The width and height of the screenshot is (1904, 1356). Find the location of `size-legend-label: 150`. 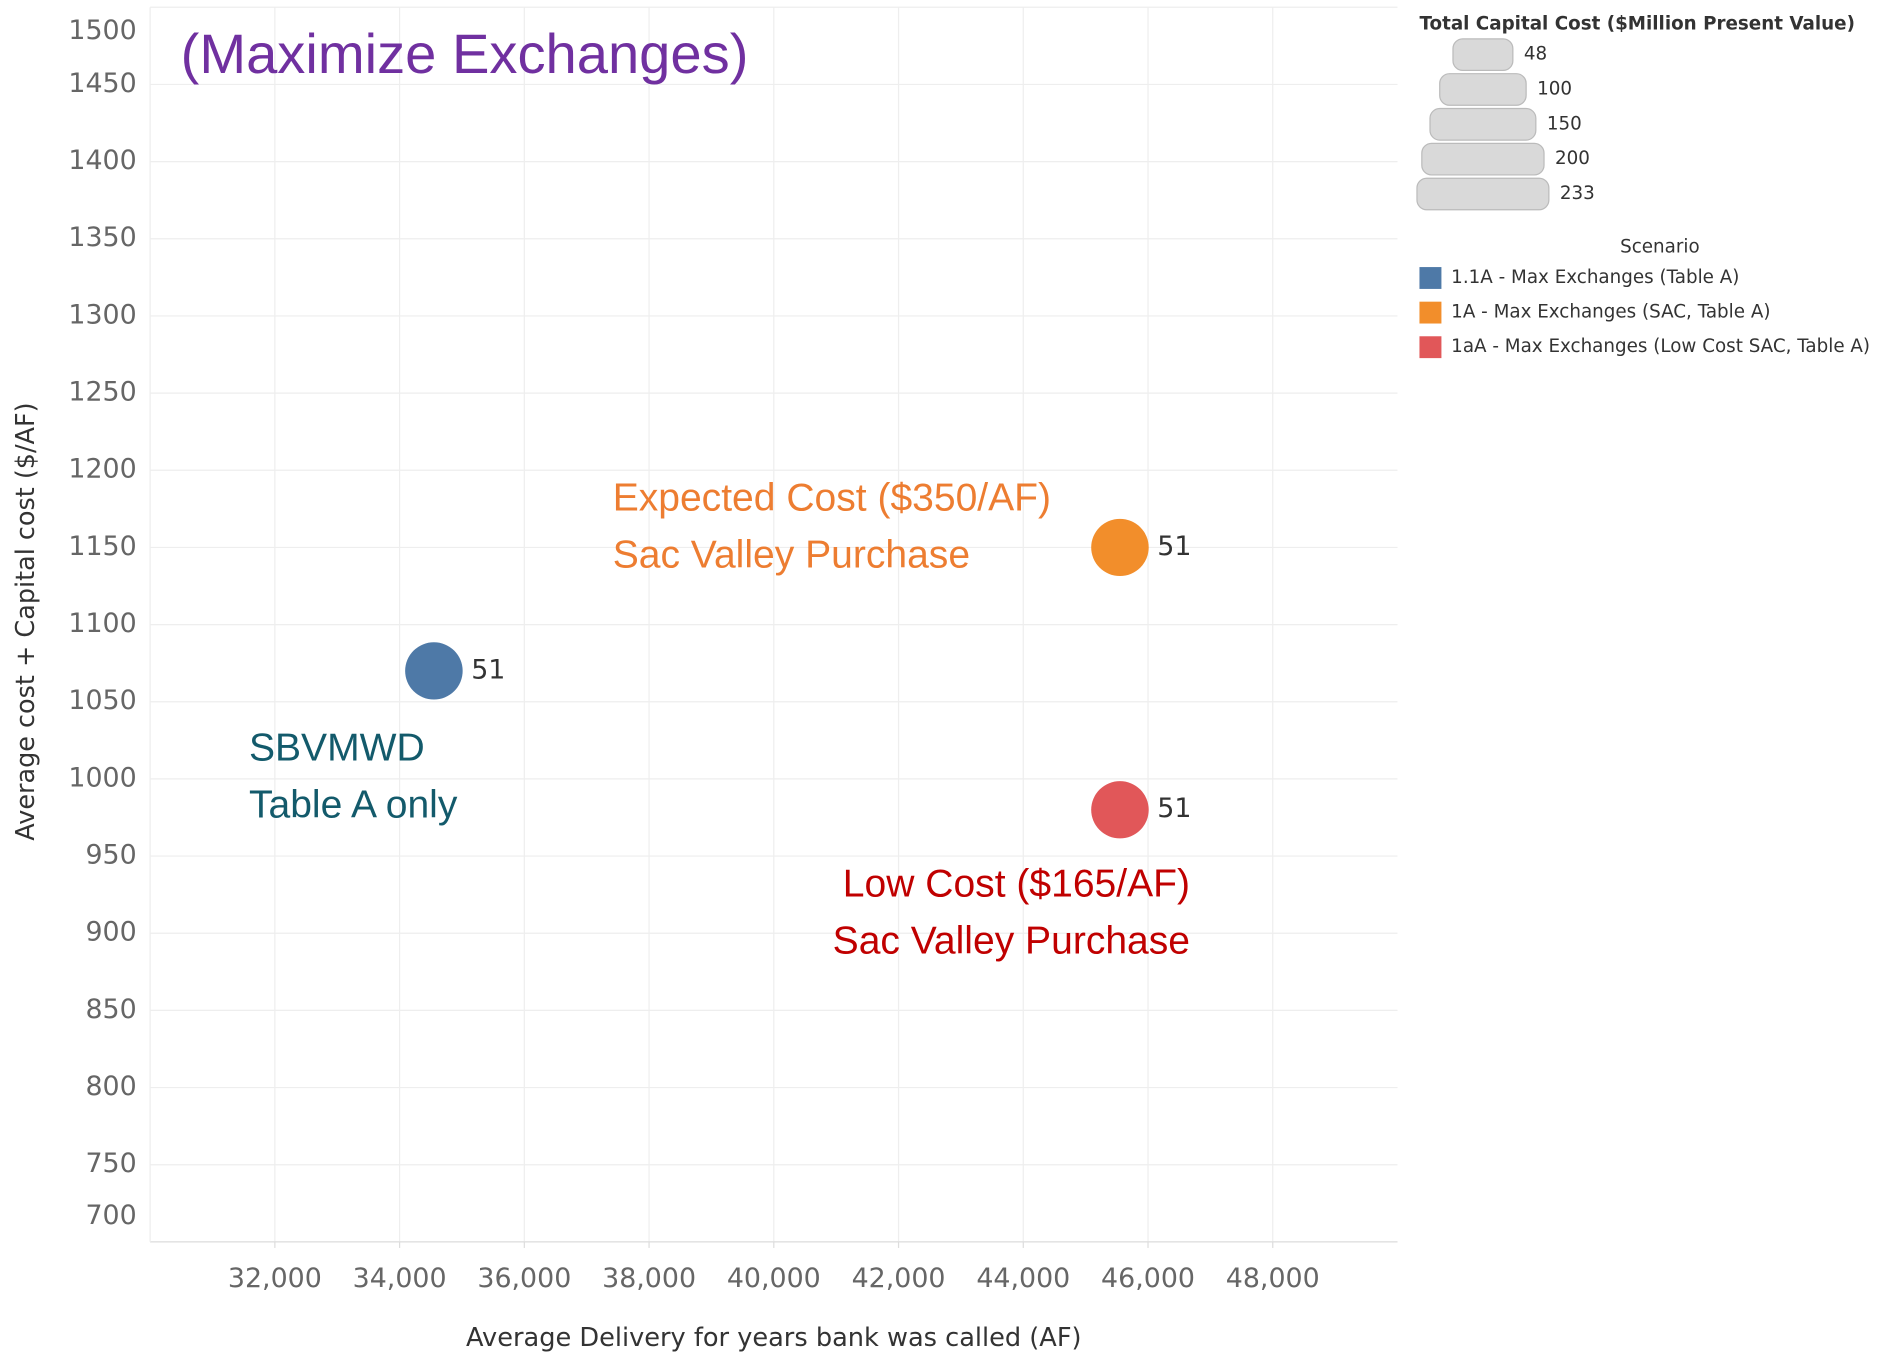

size-legend-label: 150 is located at coordinates (1564, 123).